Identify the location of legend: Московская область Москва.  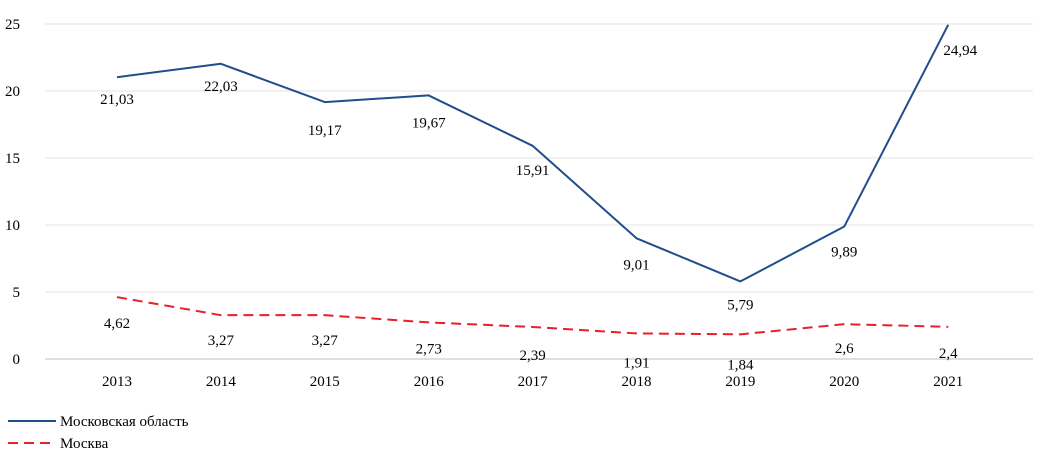
(98, 433).